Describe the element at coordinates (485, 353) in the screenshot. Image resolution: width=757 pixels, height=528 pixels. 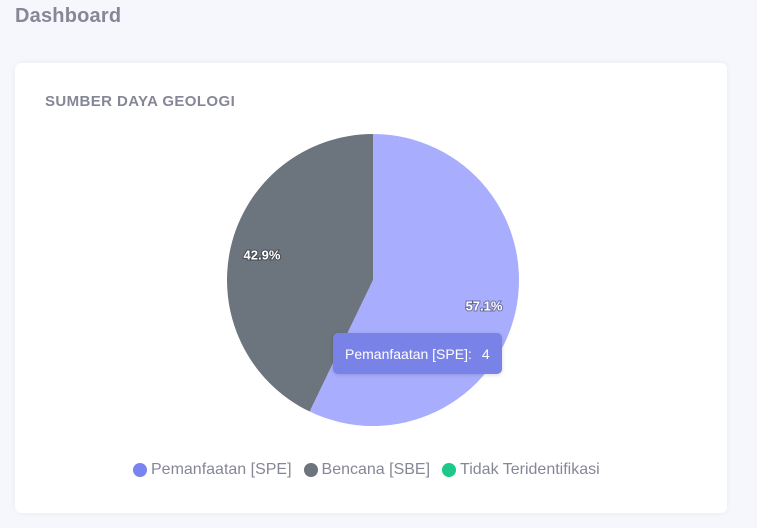
I see `tooltip-value: 4` at that location.